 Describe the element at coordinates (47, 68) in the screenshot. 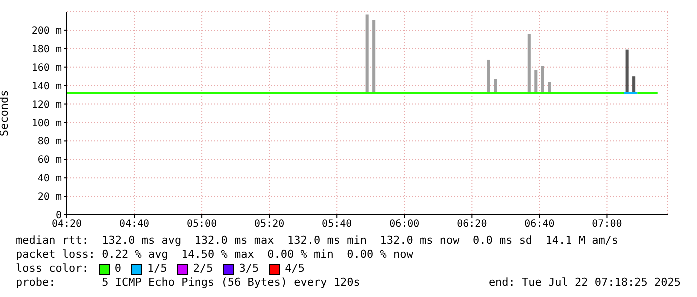

I see `y-tick-label: 160 m` at that location.